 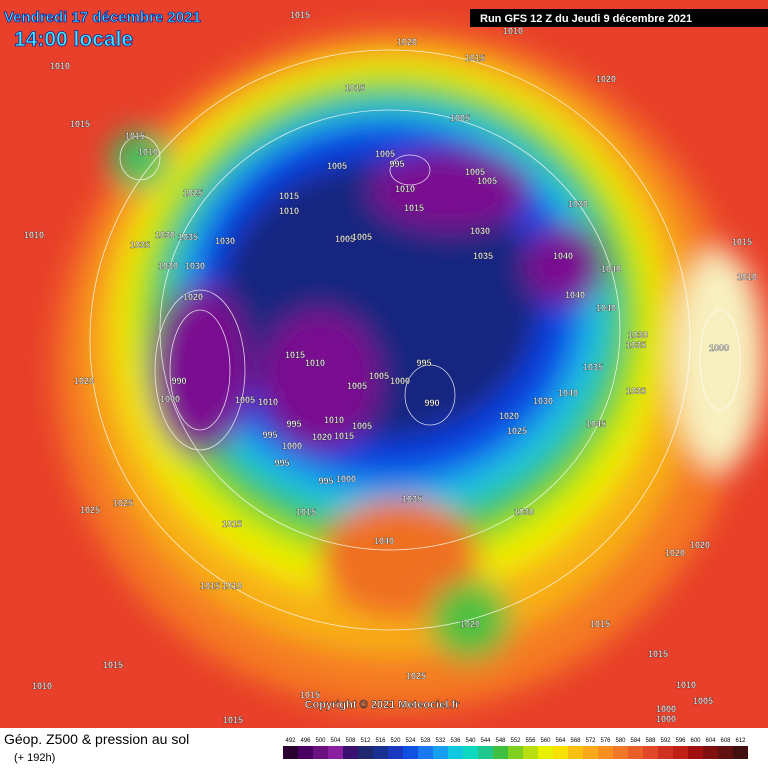 What do you see at coordinates (695, 741) in the screenshot?
I see `colorbar-label: 600` at bounding box center [695, 741].